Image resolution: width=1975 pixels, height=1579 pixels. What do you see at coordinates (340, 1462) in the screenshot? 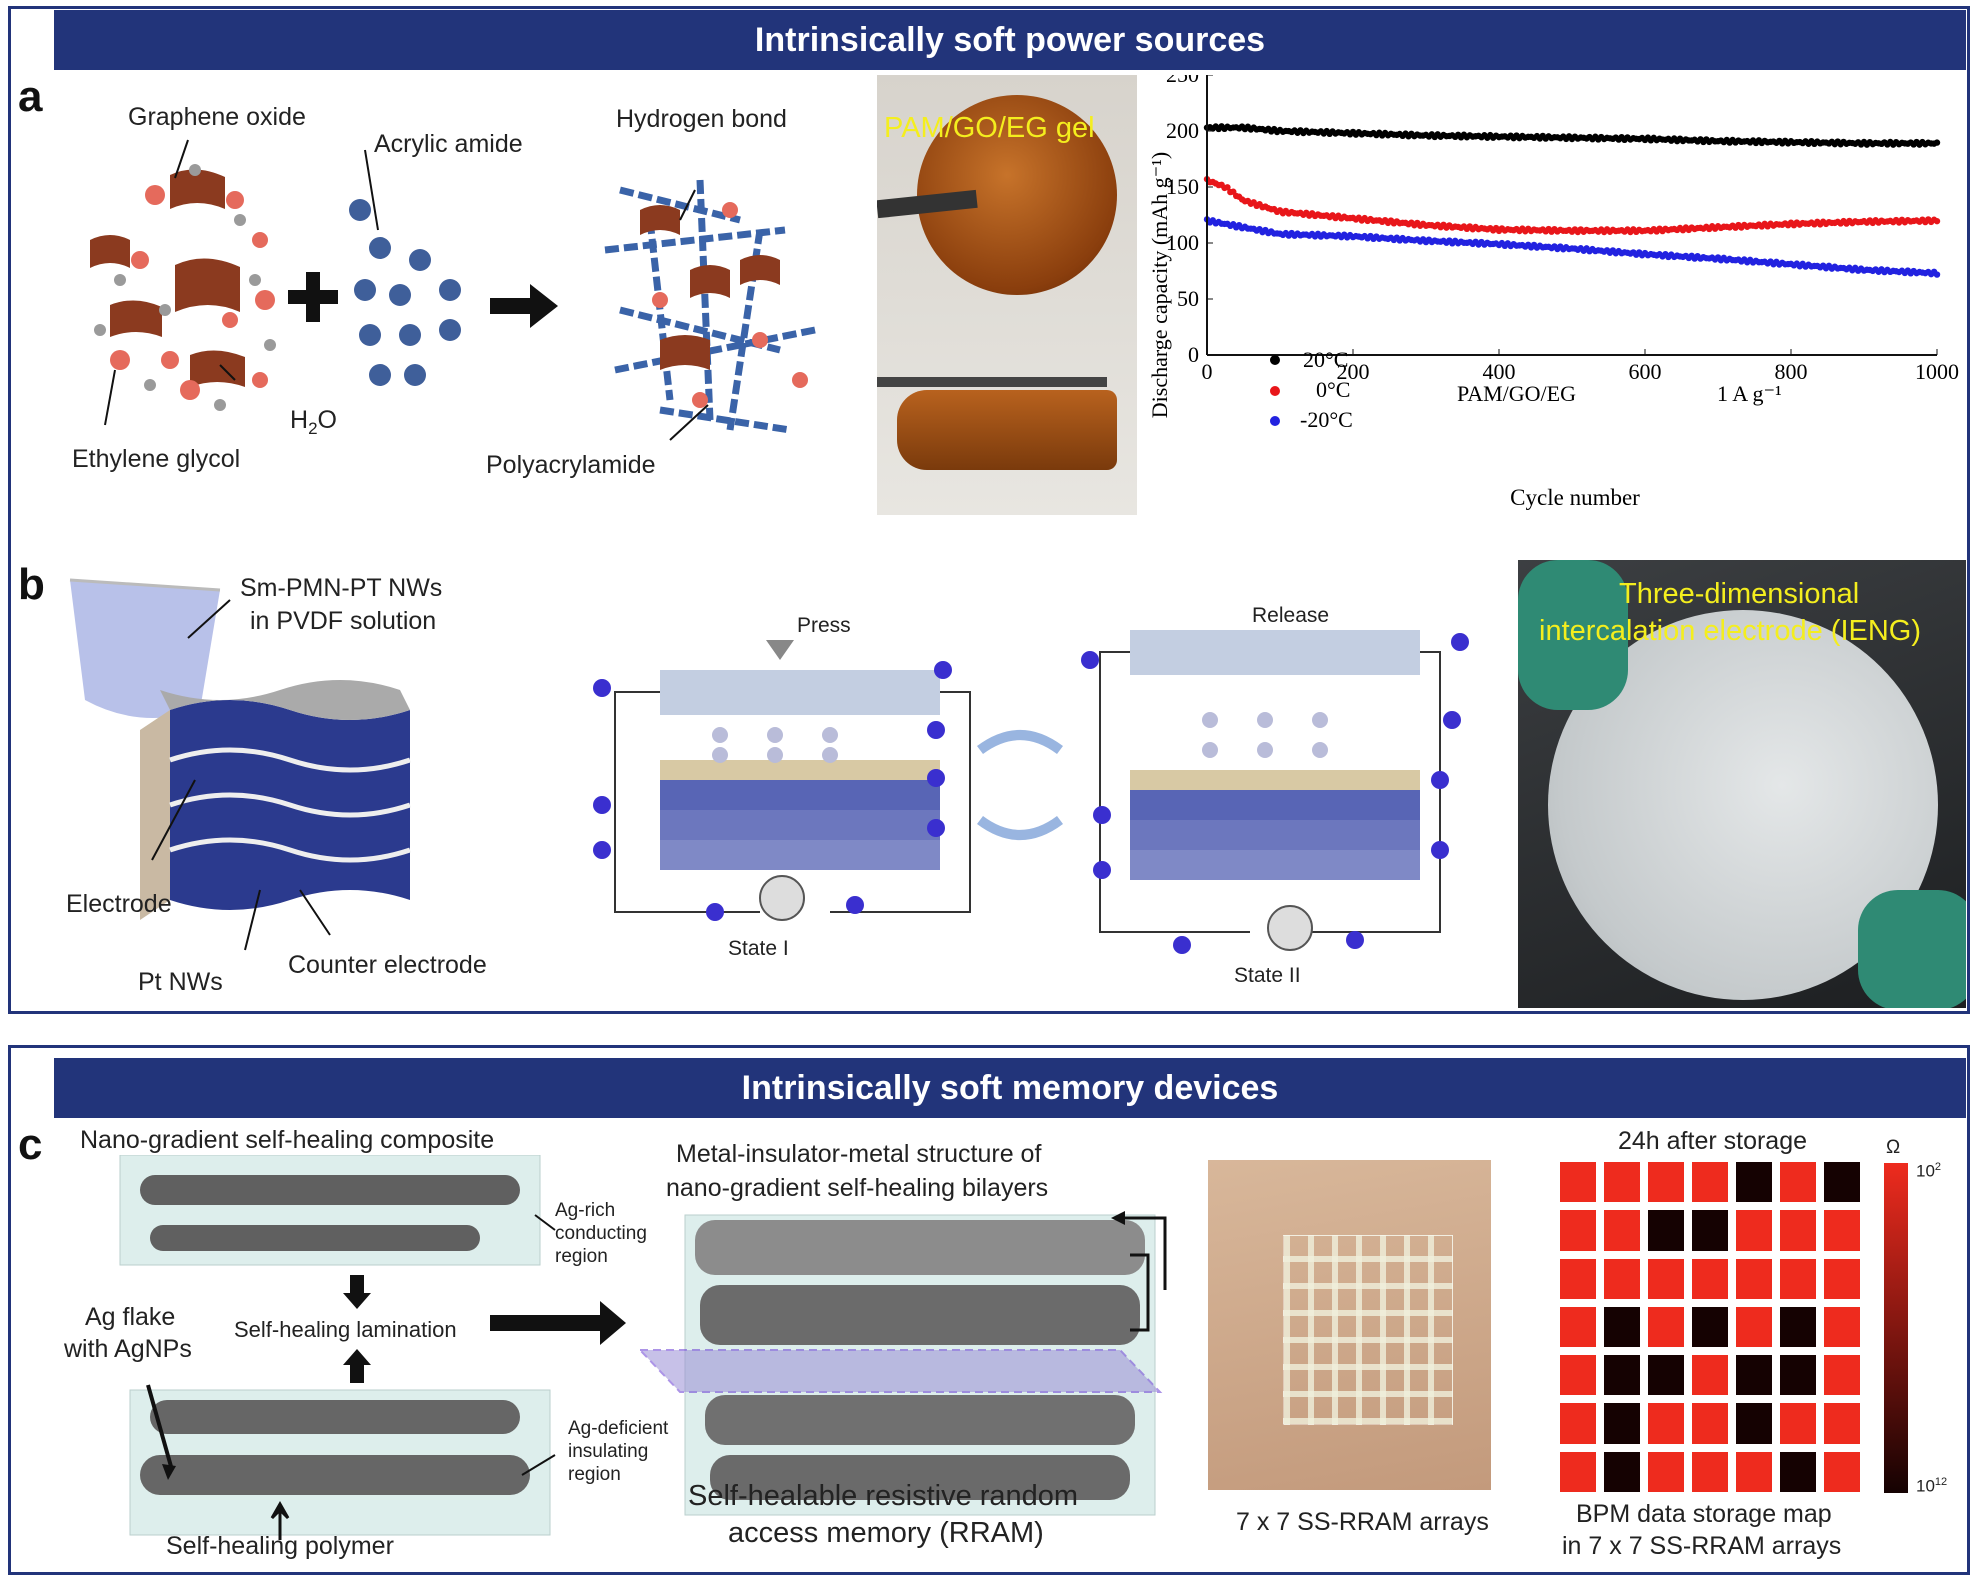
I see `composite-bottom` at bounding box center [340, 1462].